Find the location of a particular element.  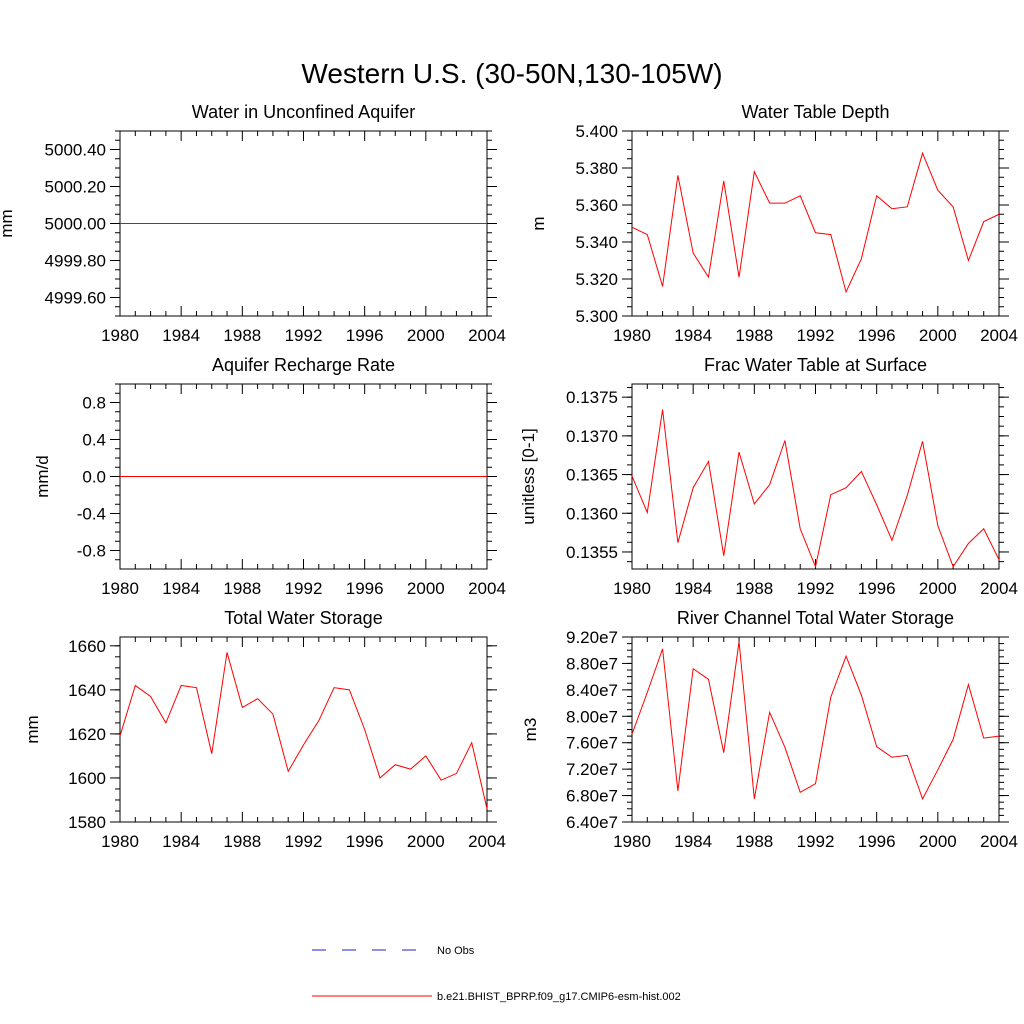

y-tick-label: -0.8 is located at coordinates (91, 551).